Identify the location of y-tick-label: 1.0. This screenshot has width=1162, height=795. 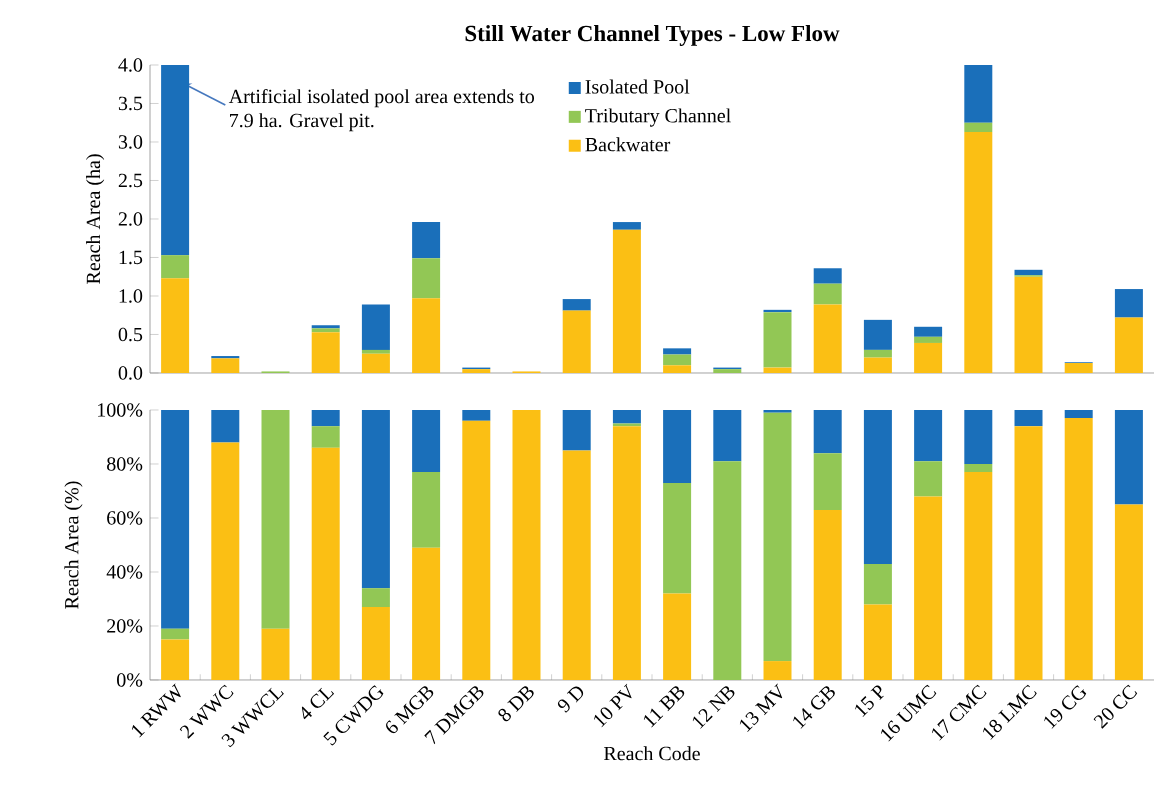
(131, 296).